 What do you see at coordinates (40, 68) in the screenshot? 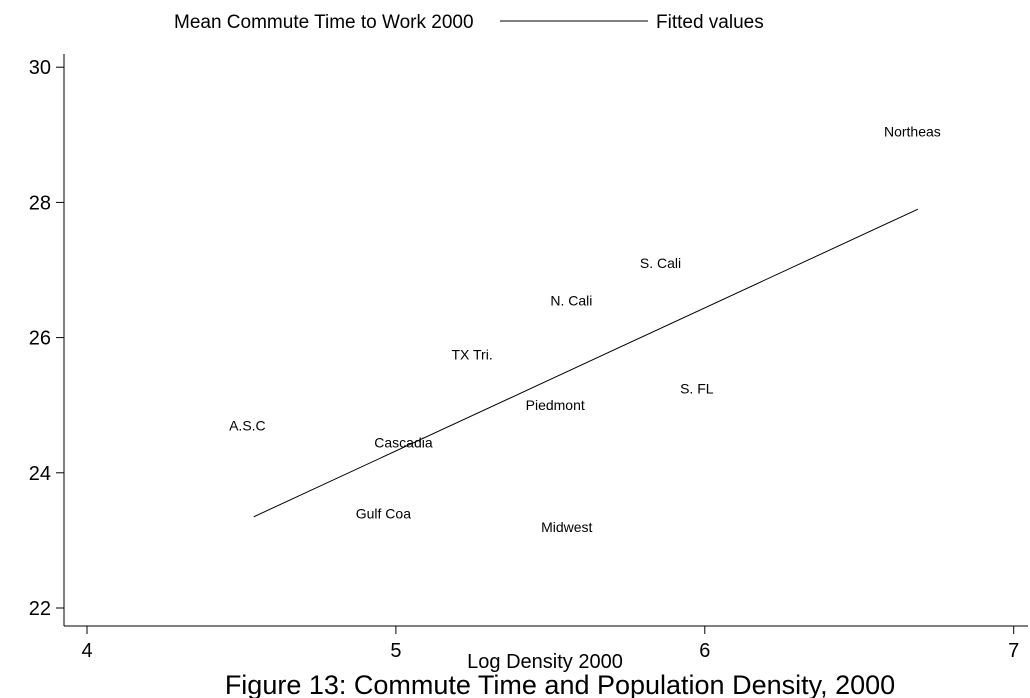
I see `y-tick-label: 30` at bounding box center [40, 68].